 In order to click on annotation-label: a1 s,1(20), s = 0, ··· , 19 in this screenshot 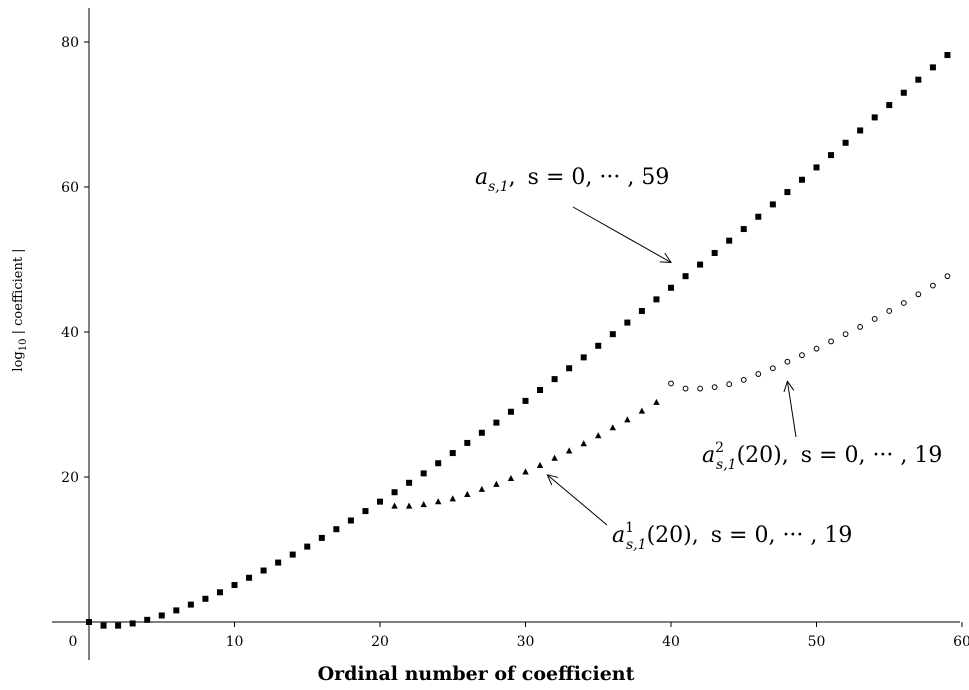, I will do `click(732, 536)`.